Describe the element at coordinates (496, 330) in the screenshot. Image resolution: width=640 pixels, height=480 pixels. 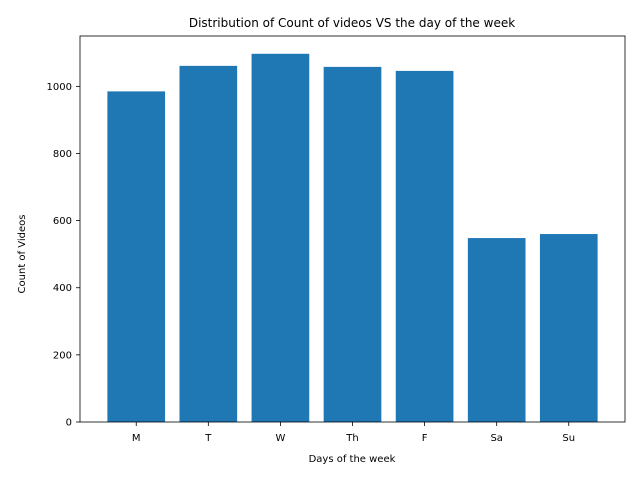
I see `bar-sa` at that location.